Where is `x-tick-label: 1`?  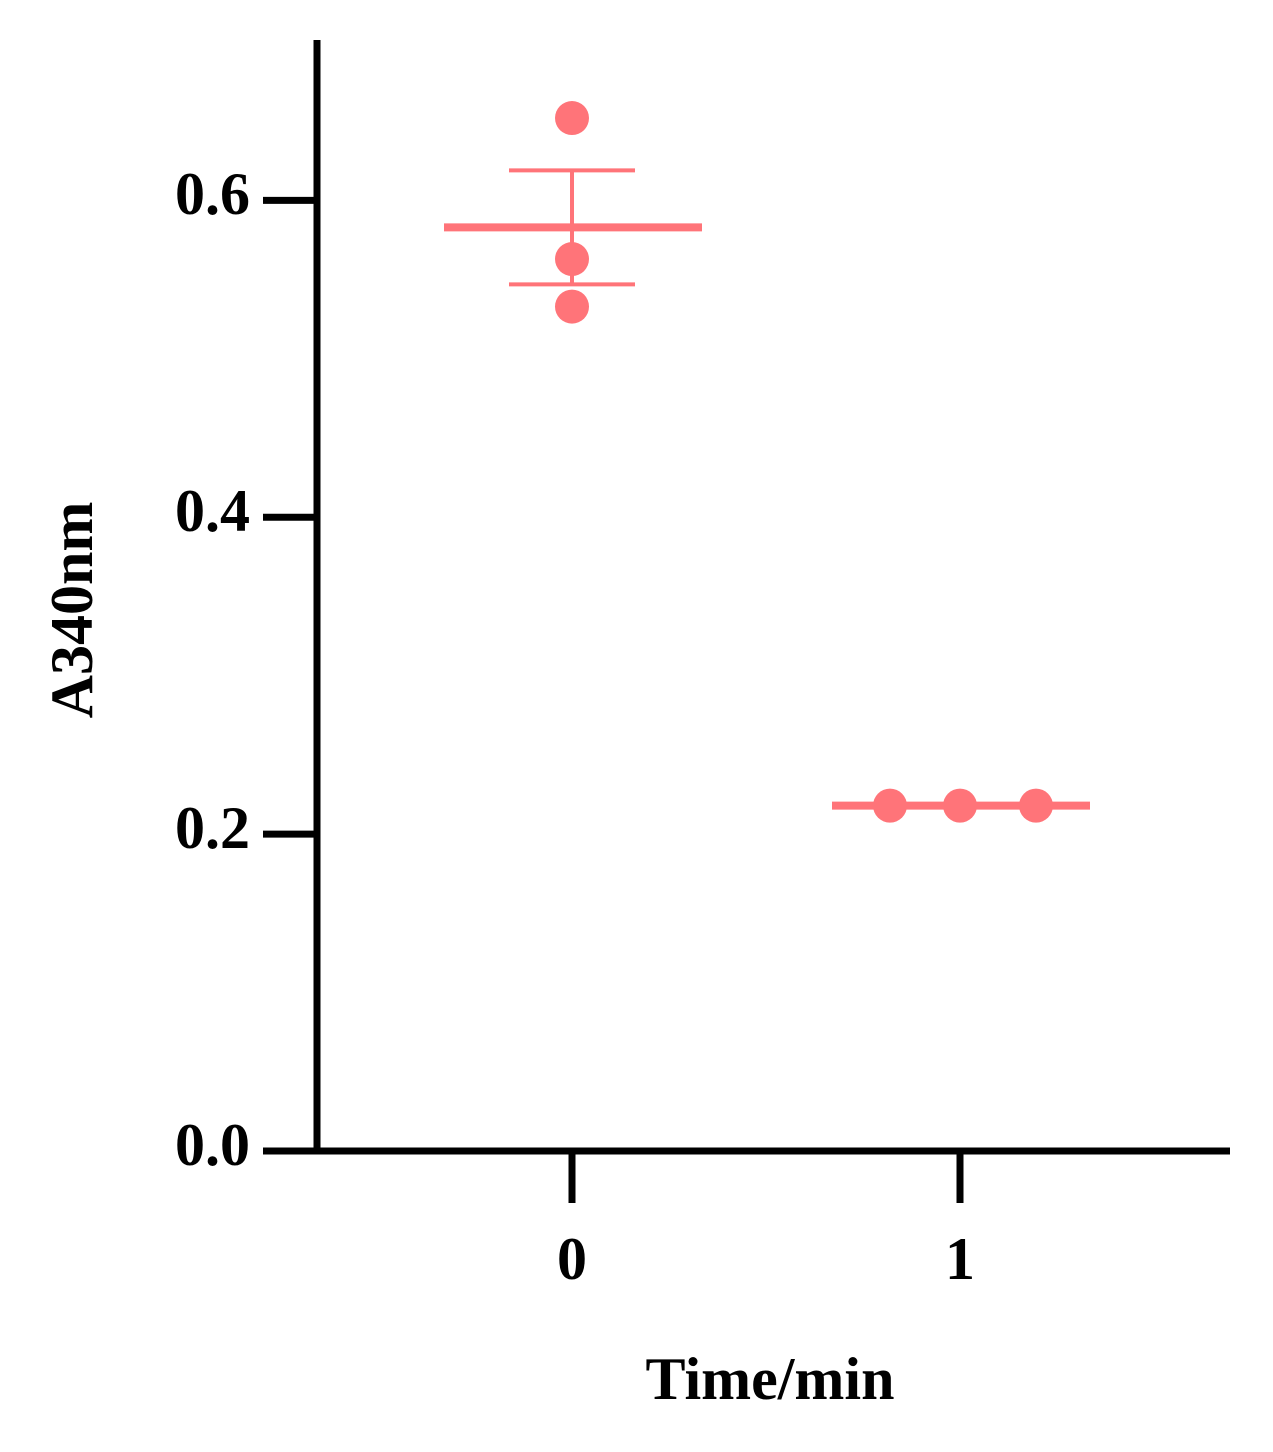
x-tick-label: 1 is located at coordinates (960, 1259).